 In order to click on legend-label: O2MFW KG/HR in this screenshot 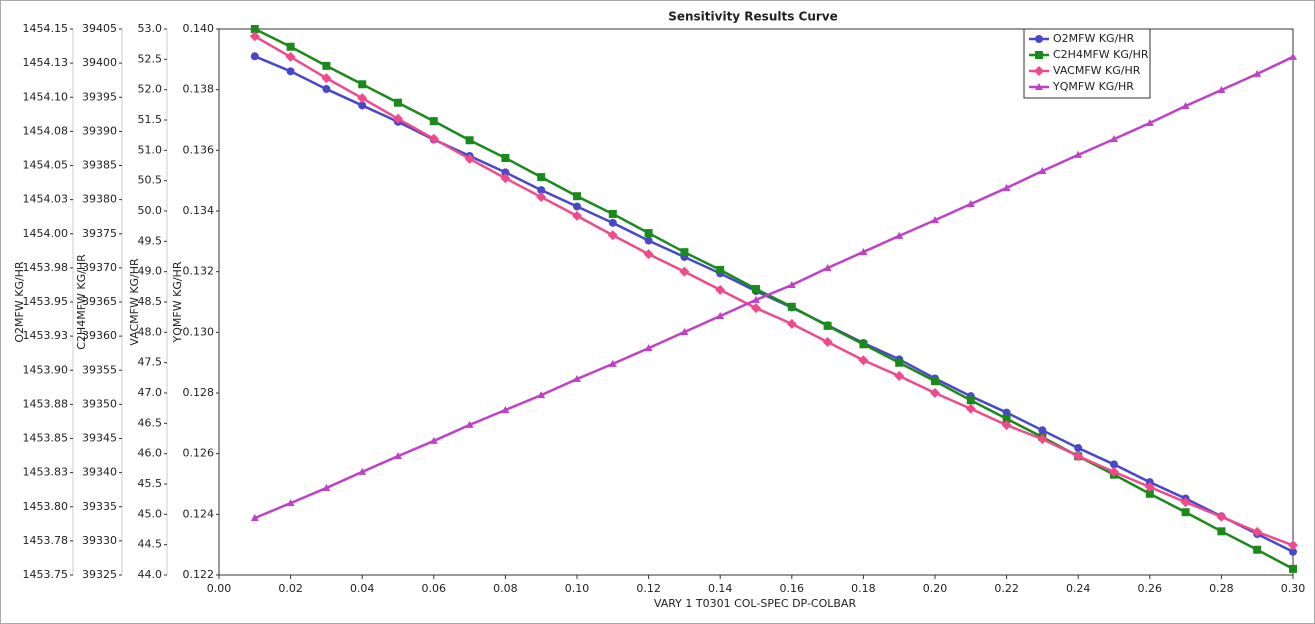, I will do `click(1094, 38)`.